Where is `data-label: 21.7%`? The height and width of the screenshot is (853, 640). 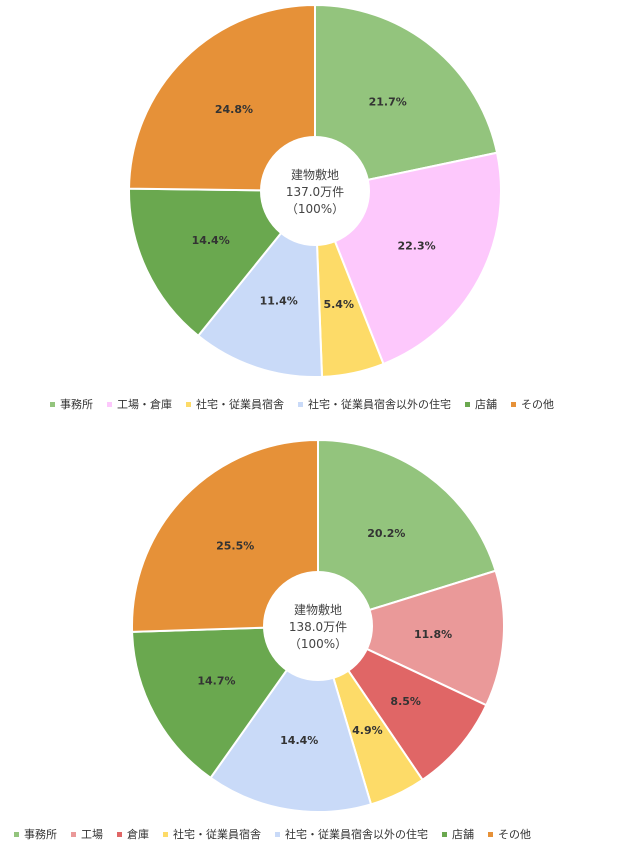
data-label: 21.7% is located at coordinates (388, 101).